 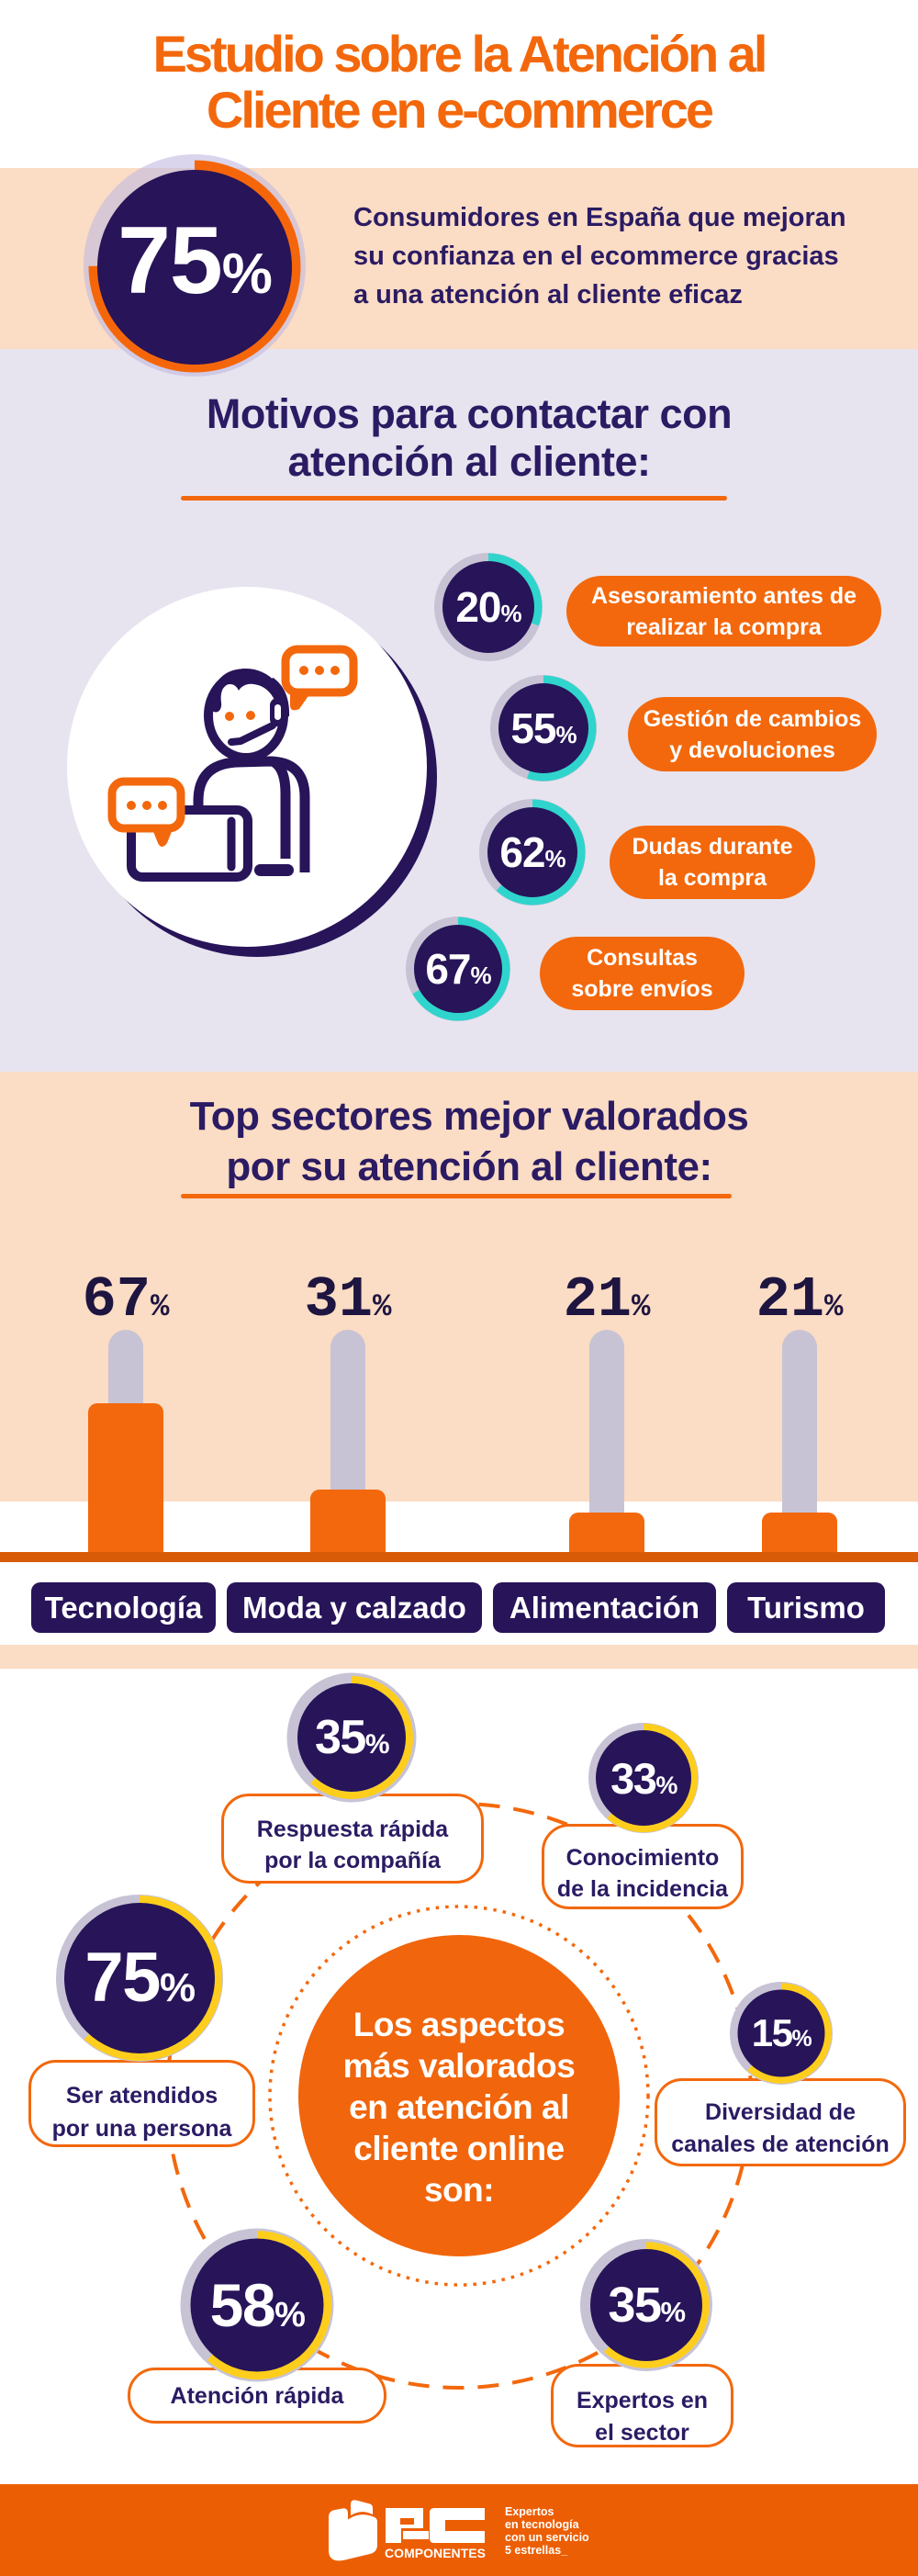 I want to click on svg-text: Expertos, so click(x=529, y=2511).